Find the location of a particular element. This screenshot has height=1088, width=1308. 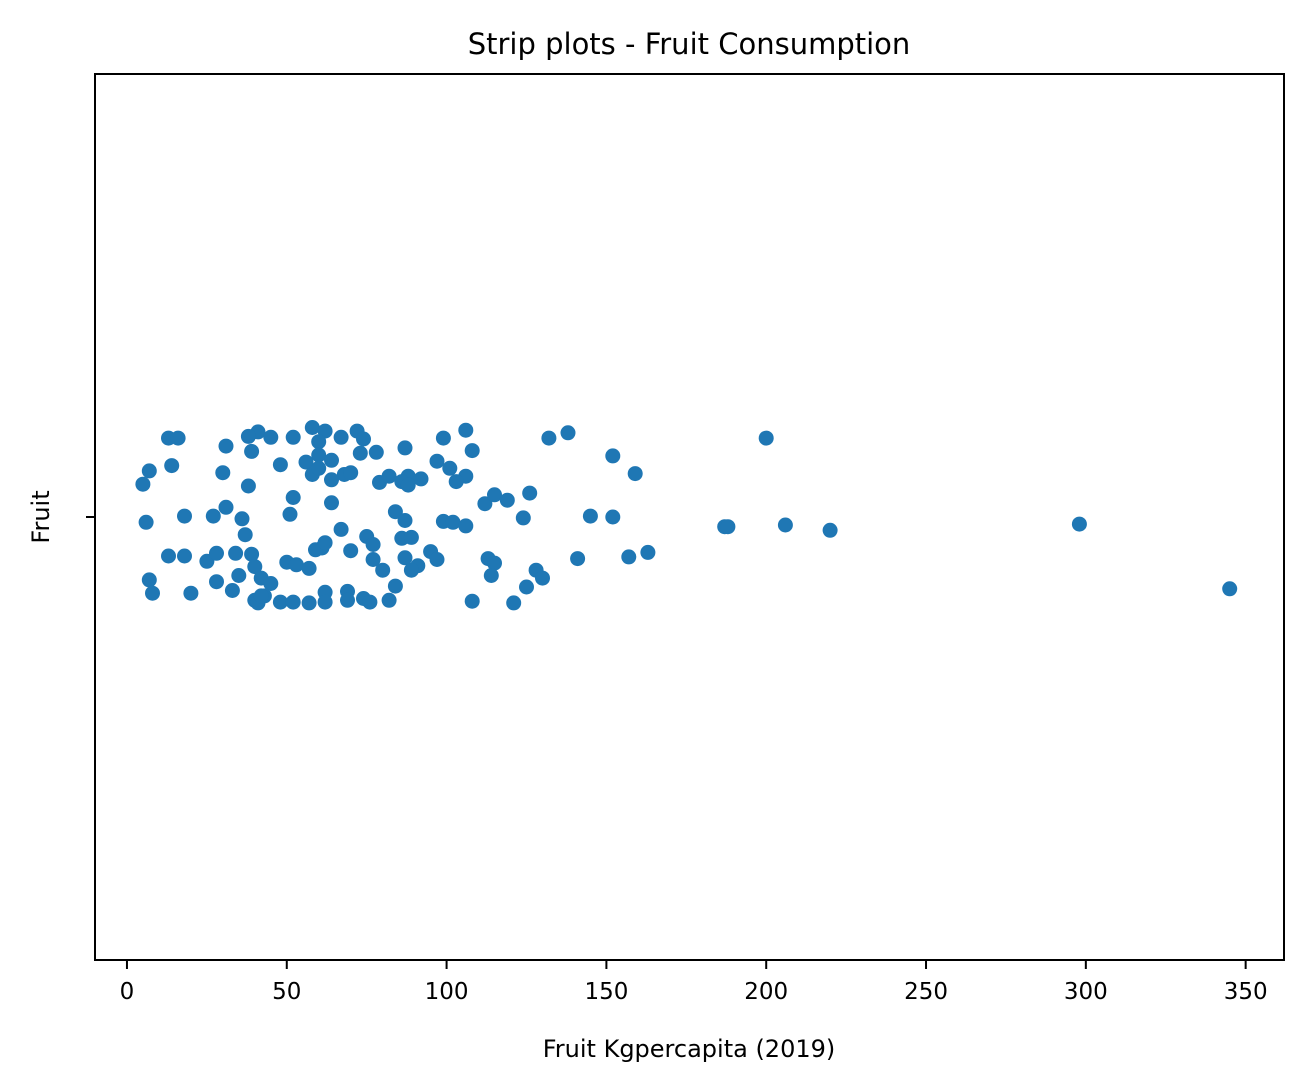

x-axis-ticks: 0 50 100 150 200 250 300 350 is located at coordinates (694, 982).